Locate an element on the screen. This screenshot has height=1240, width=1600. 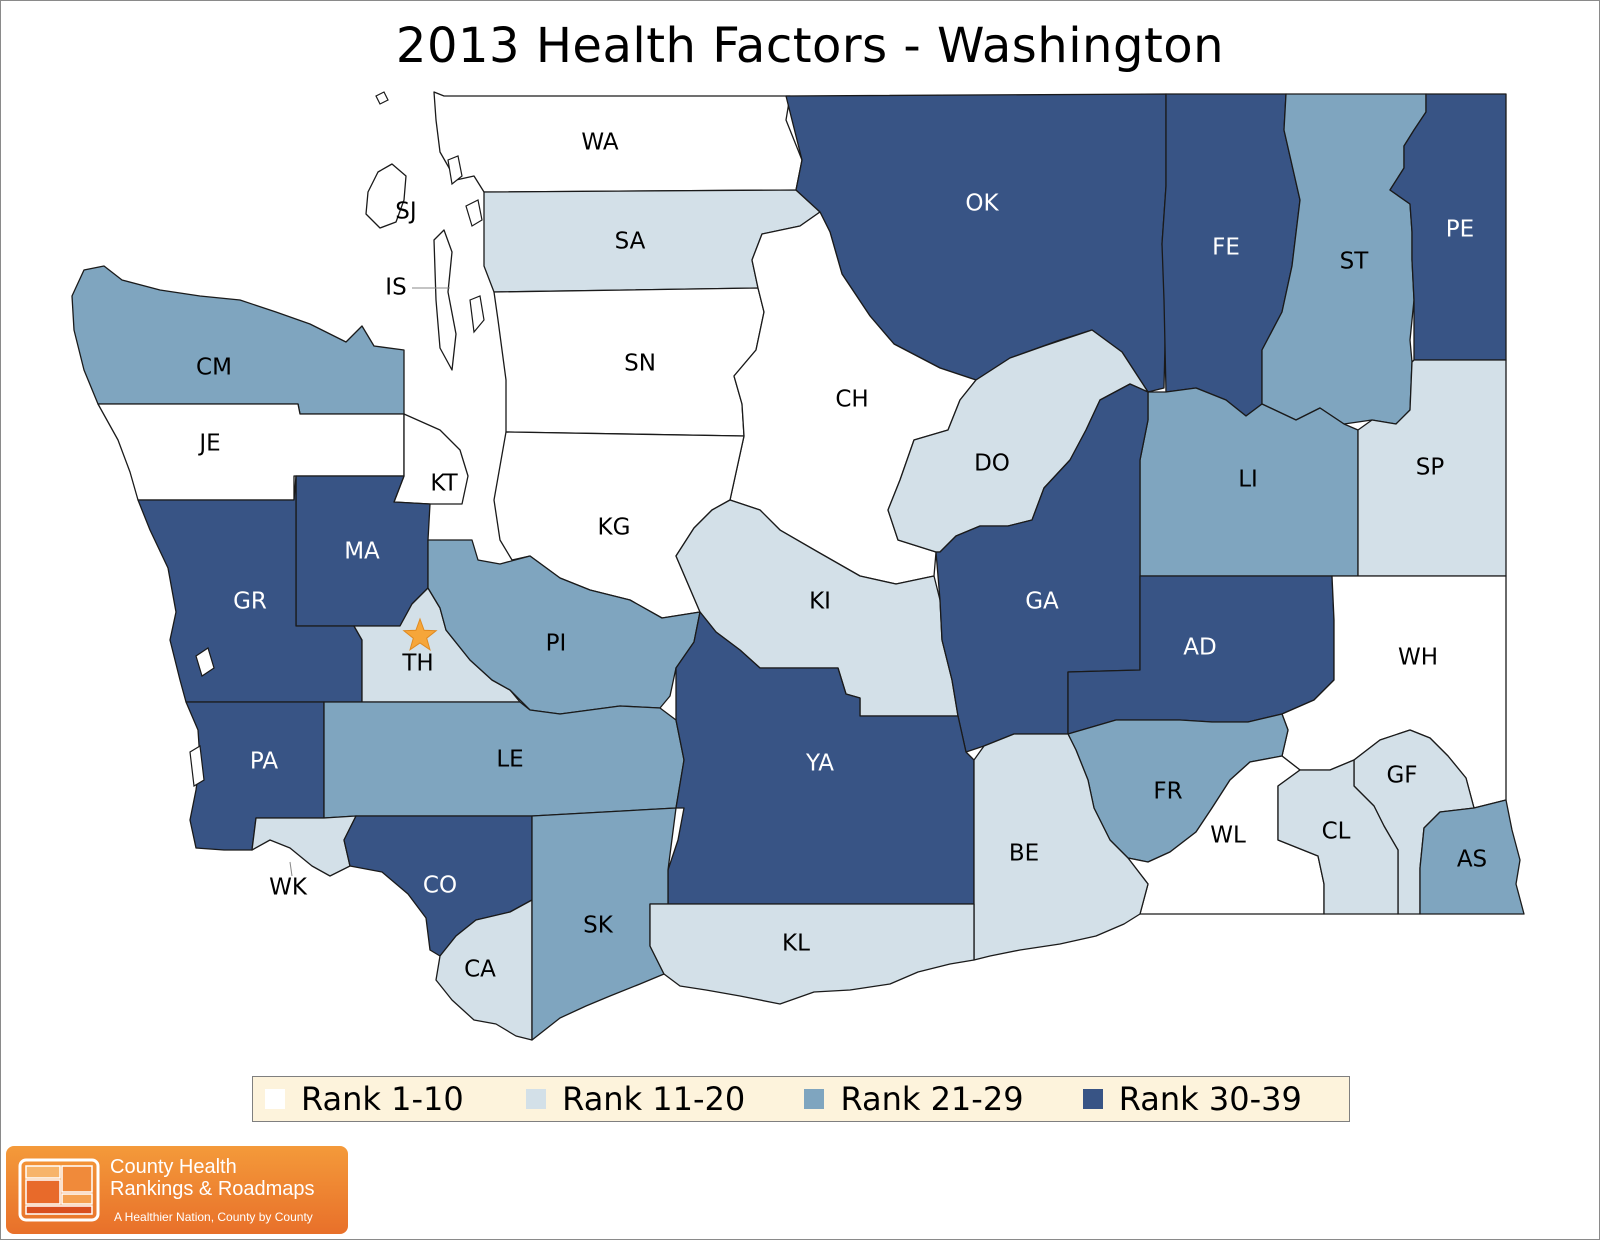
county-label-ad: AD is located at coordinates (1199, 648).